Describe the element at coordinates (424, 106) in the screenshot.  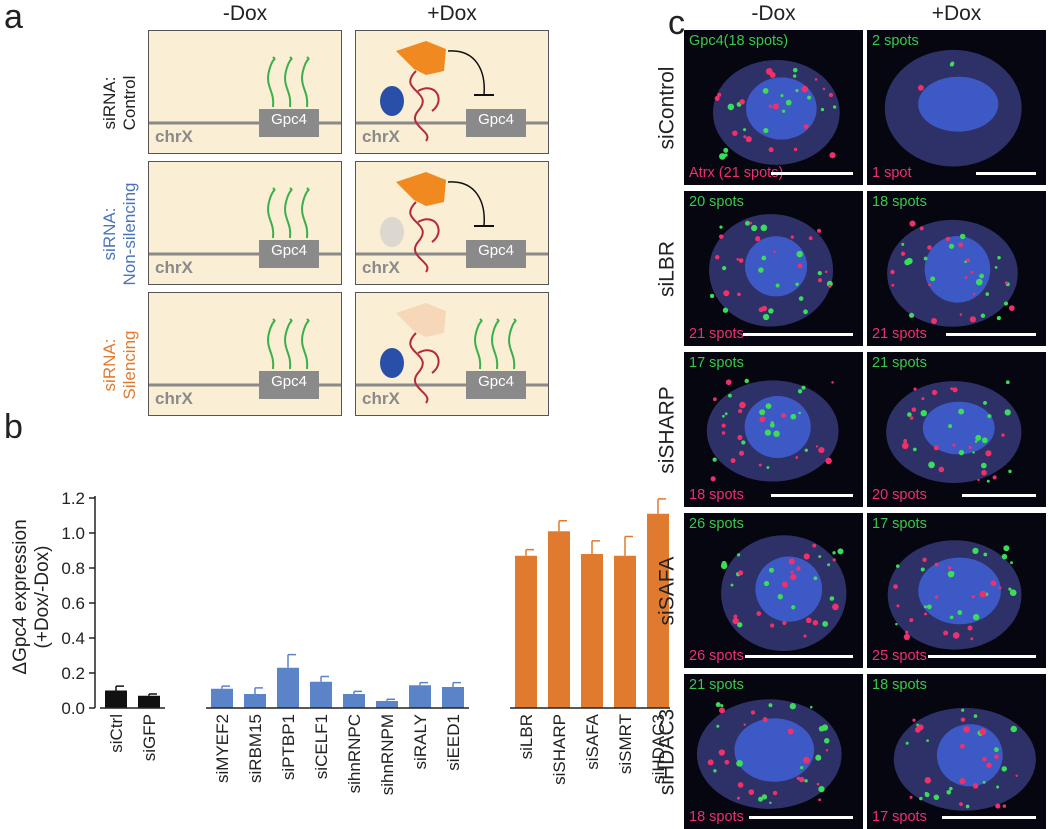
I see `xist-rna` at that location.